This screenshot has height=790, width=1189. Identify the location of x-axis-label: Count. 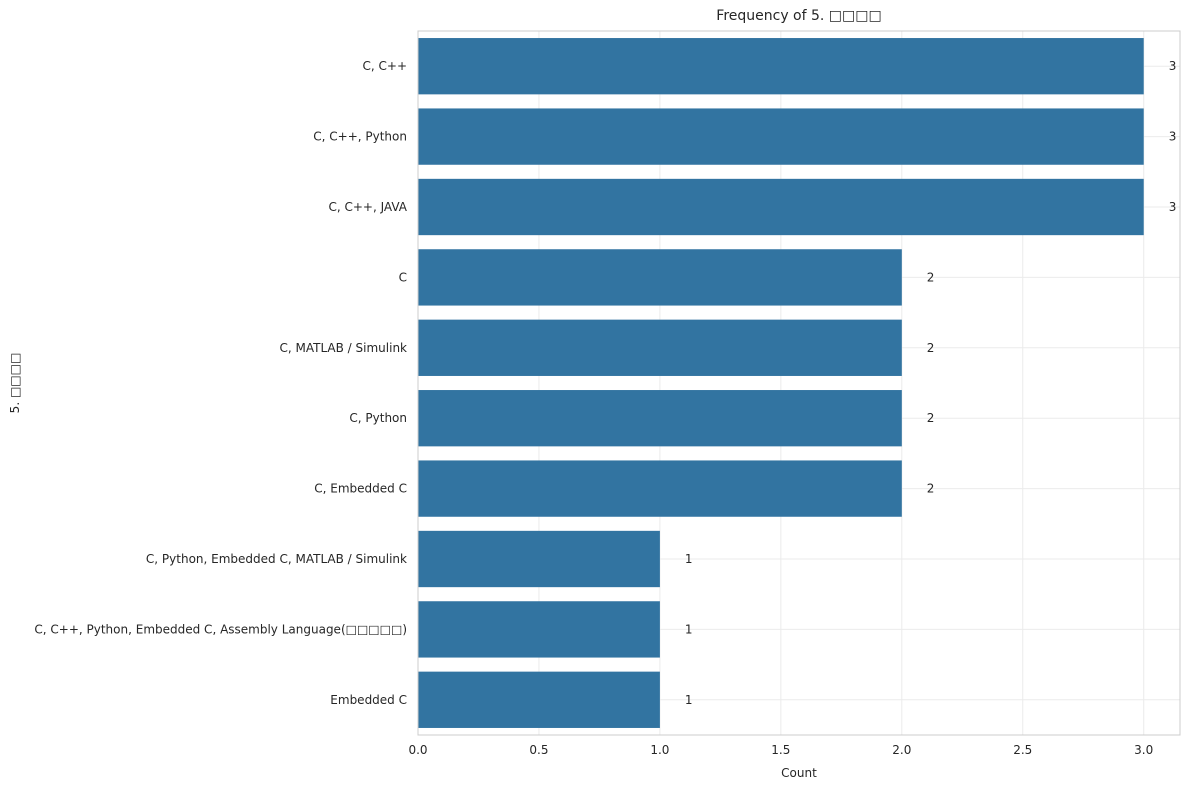
(799, 773).